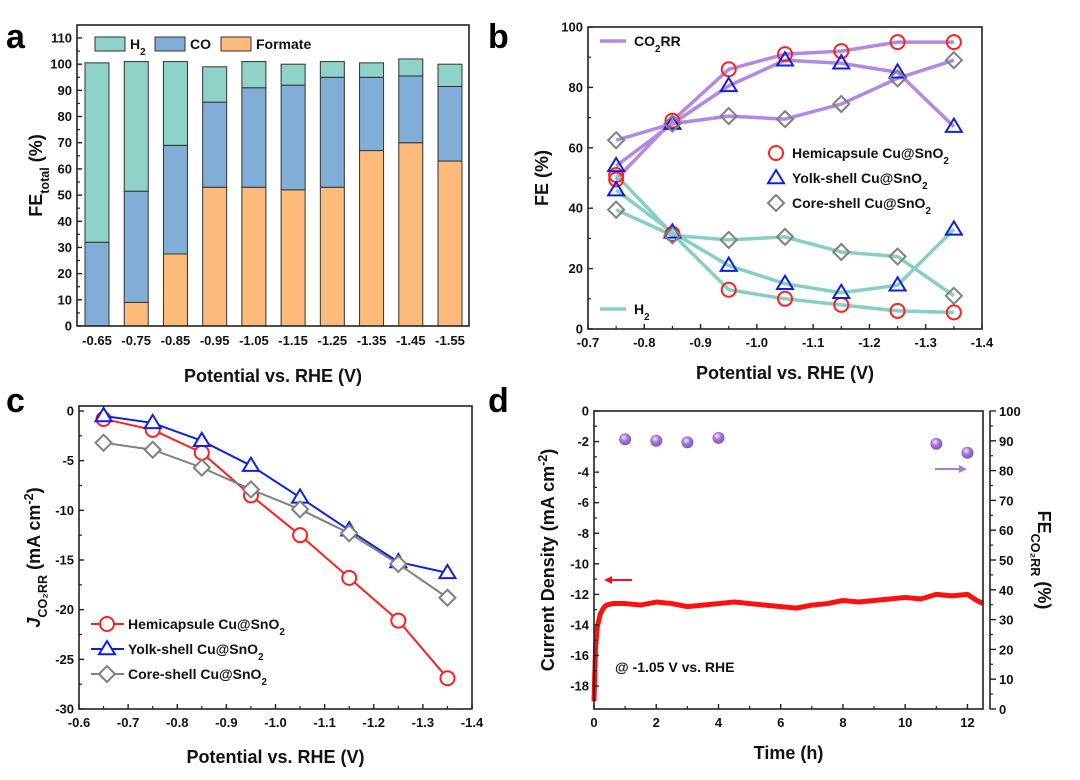  Describe the element at coordinates (813, 342) in the screenshot. I see `x-tick-label: -1.1` at that location.